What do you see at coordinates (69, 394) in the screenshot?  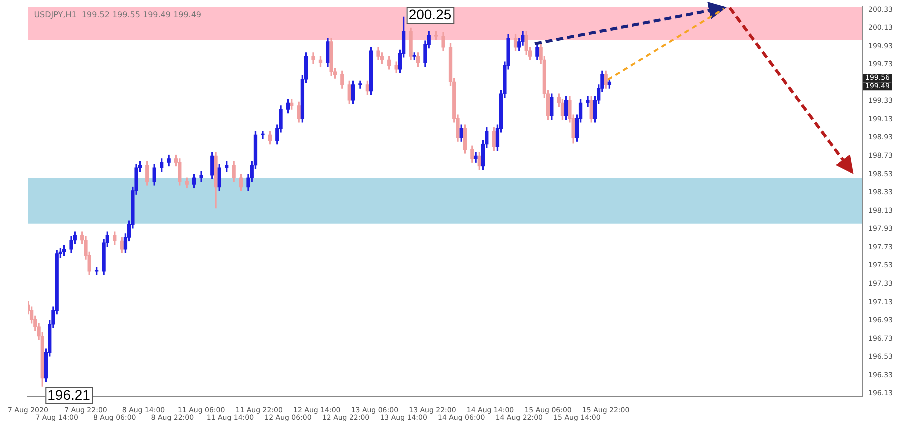 I see `annotation: 196.21` at bounding box center [69, 394].